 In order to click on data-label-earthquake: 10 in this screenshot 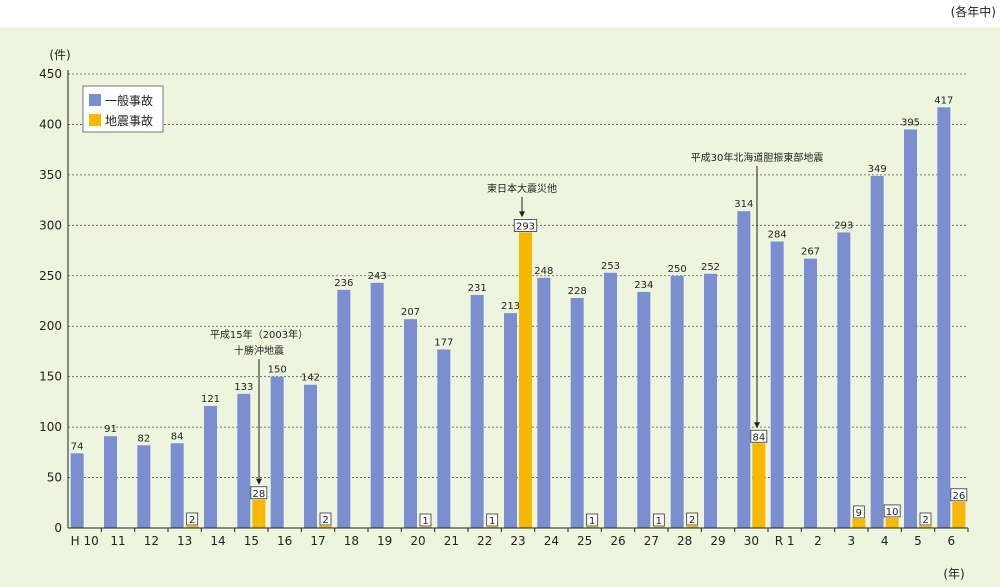, I will do `click(892, 512)`.